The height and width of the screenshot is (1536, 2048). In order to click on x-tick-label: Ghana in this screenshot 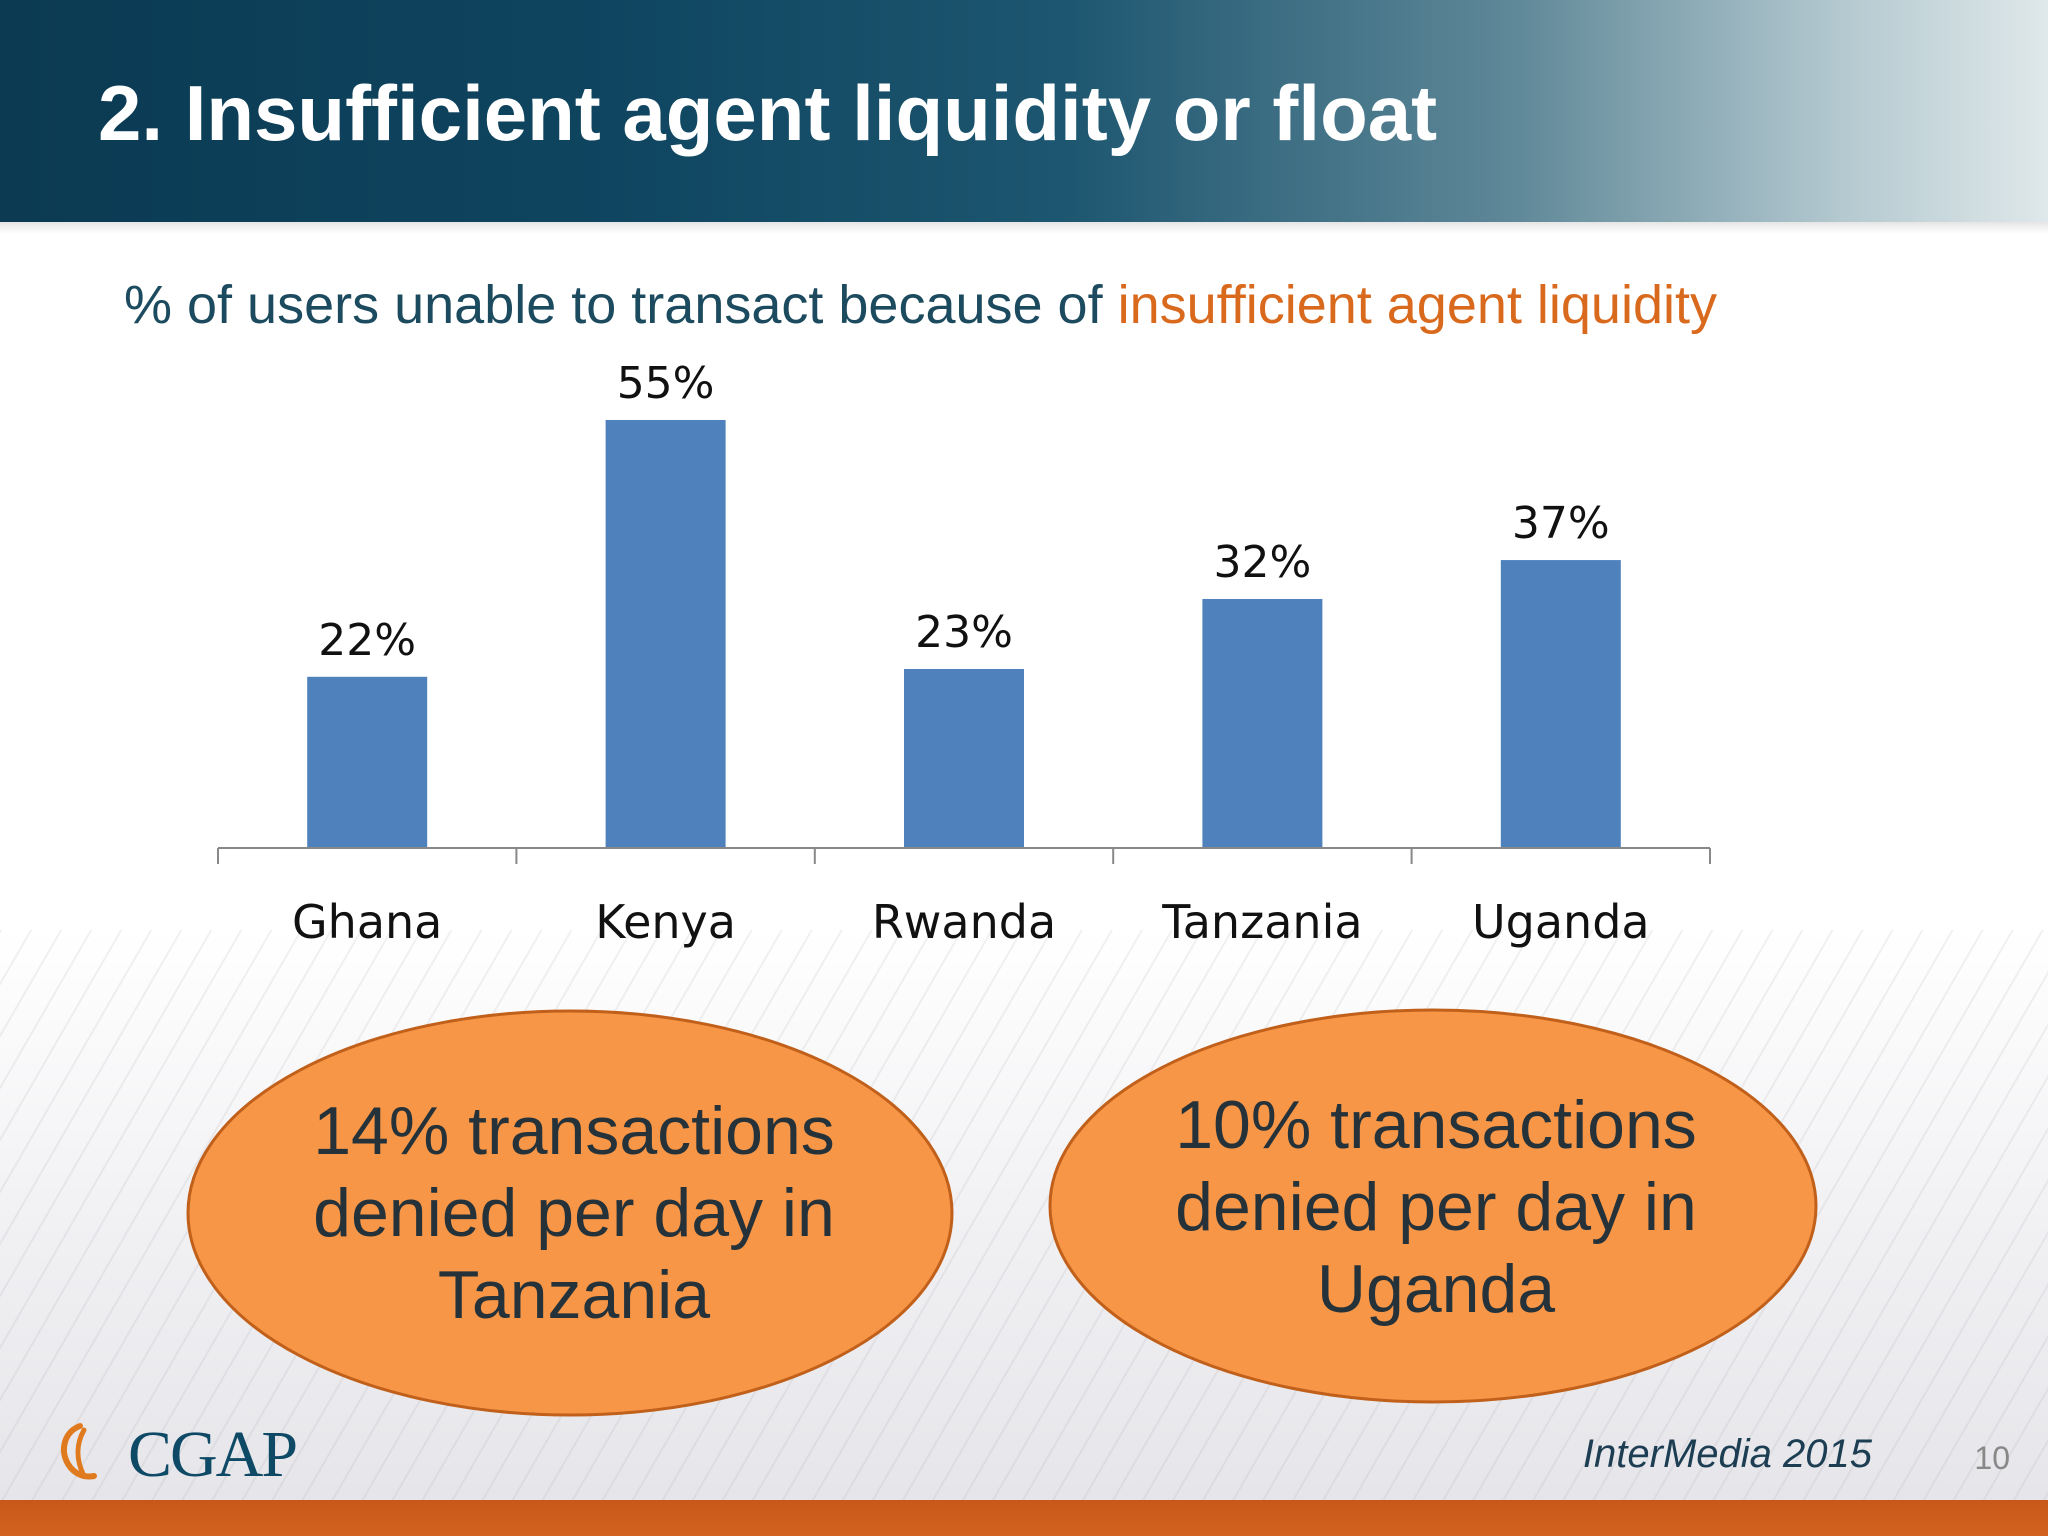, I will do `click(367, 922)`.